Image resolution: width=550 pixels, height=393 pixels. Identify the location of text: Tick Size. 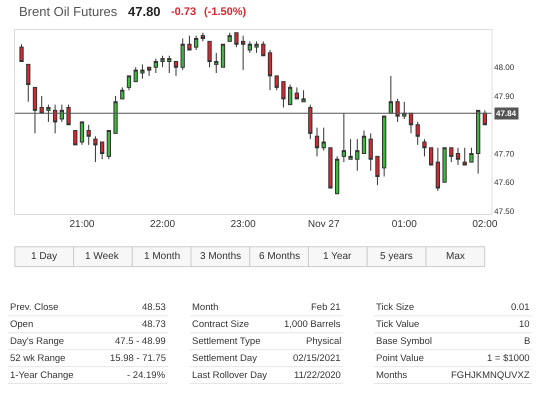
(395, 307).